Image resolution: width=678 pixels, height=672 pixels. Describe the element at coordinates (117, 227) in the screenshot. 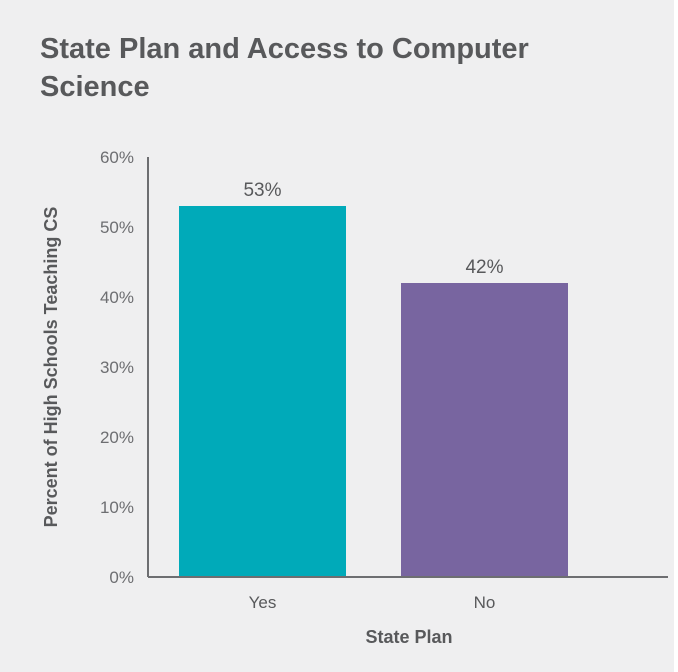

I see `y-tick-label: 50%` at that location.